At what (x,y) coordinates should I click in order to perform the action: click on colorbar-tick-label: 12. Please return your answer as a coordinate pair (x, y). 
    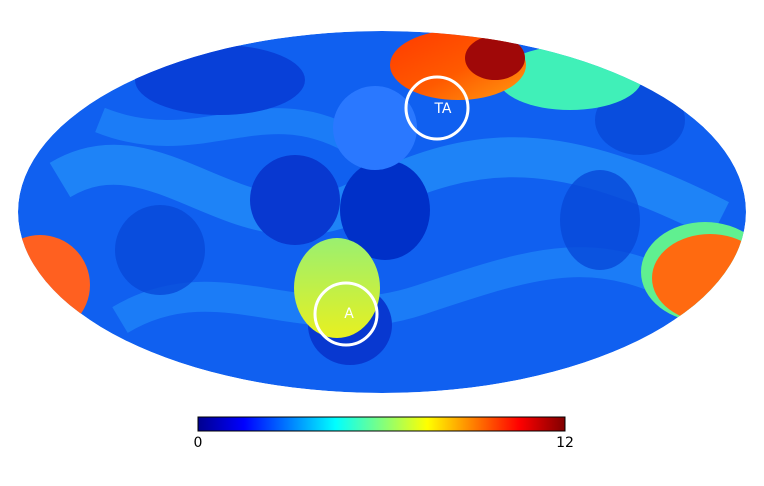
    Looking at the image, I should click on (565, 443).